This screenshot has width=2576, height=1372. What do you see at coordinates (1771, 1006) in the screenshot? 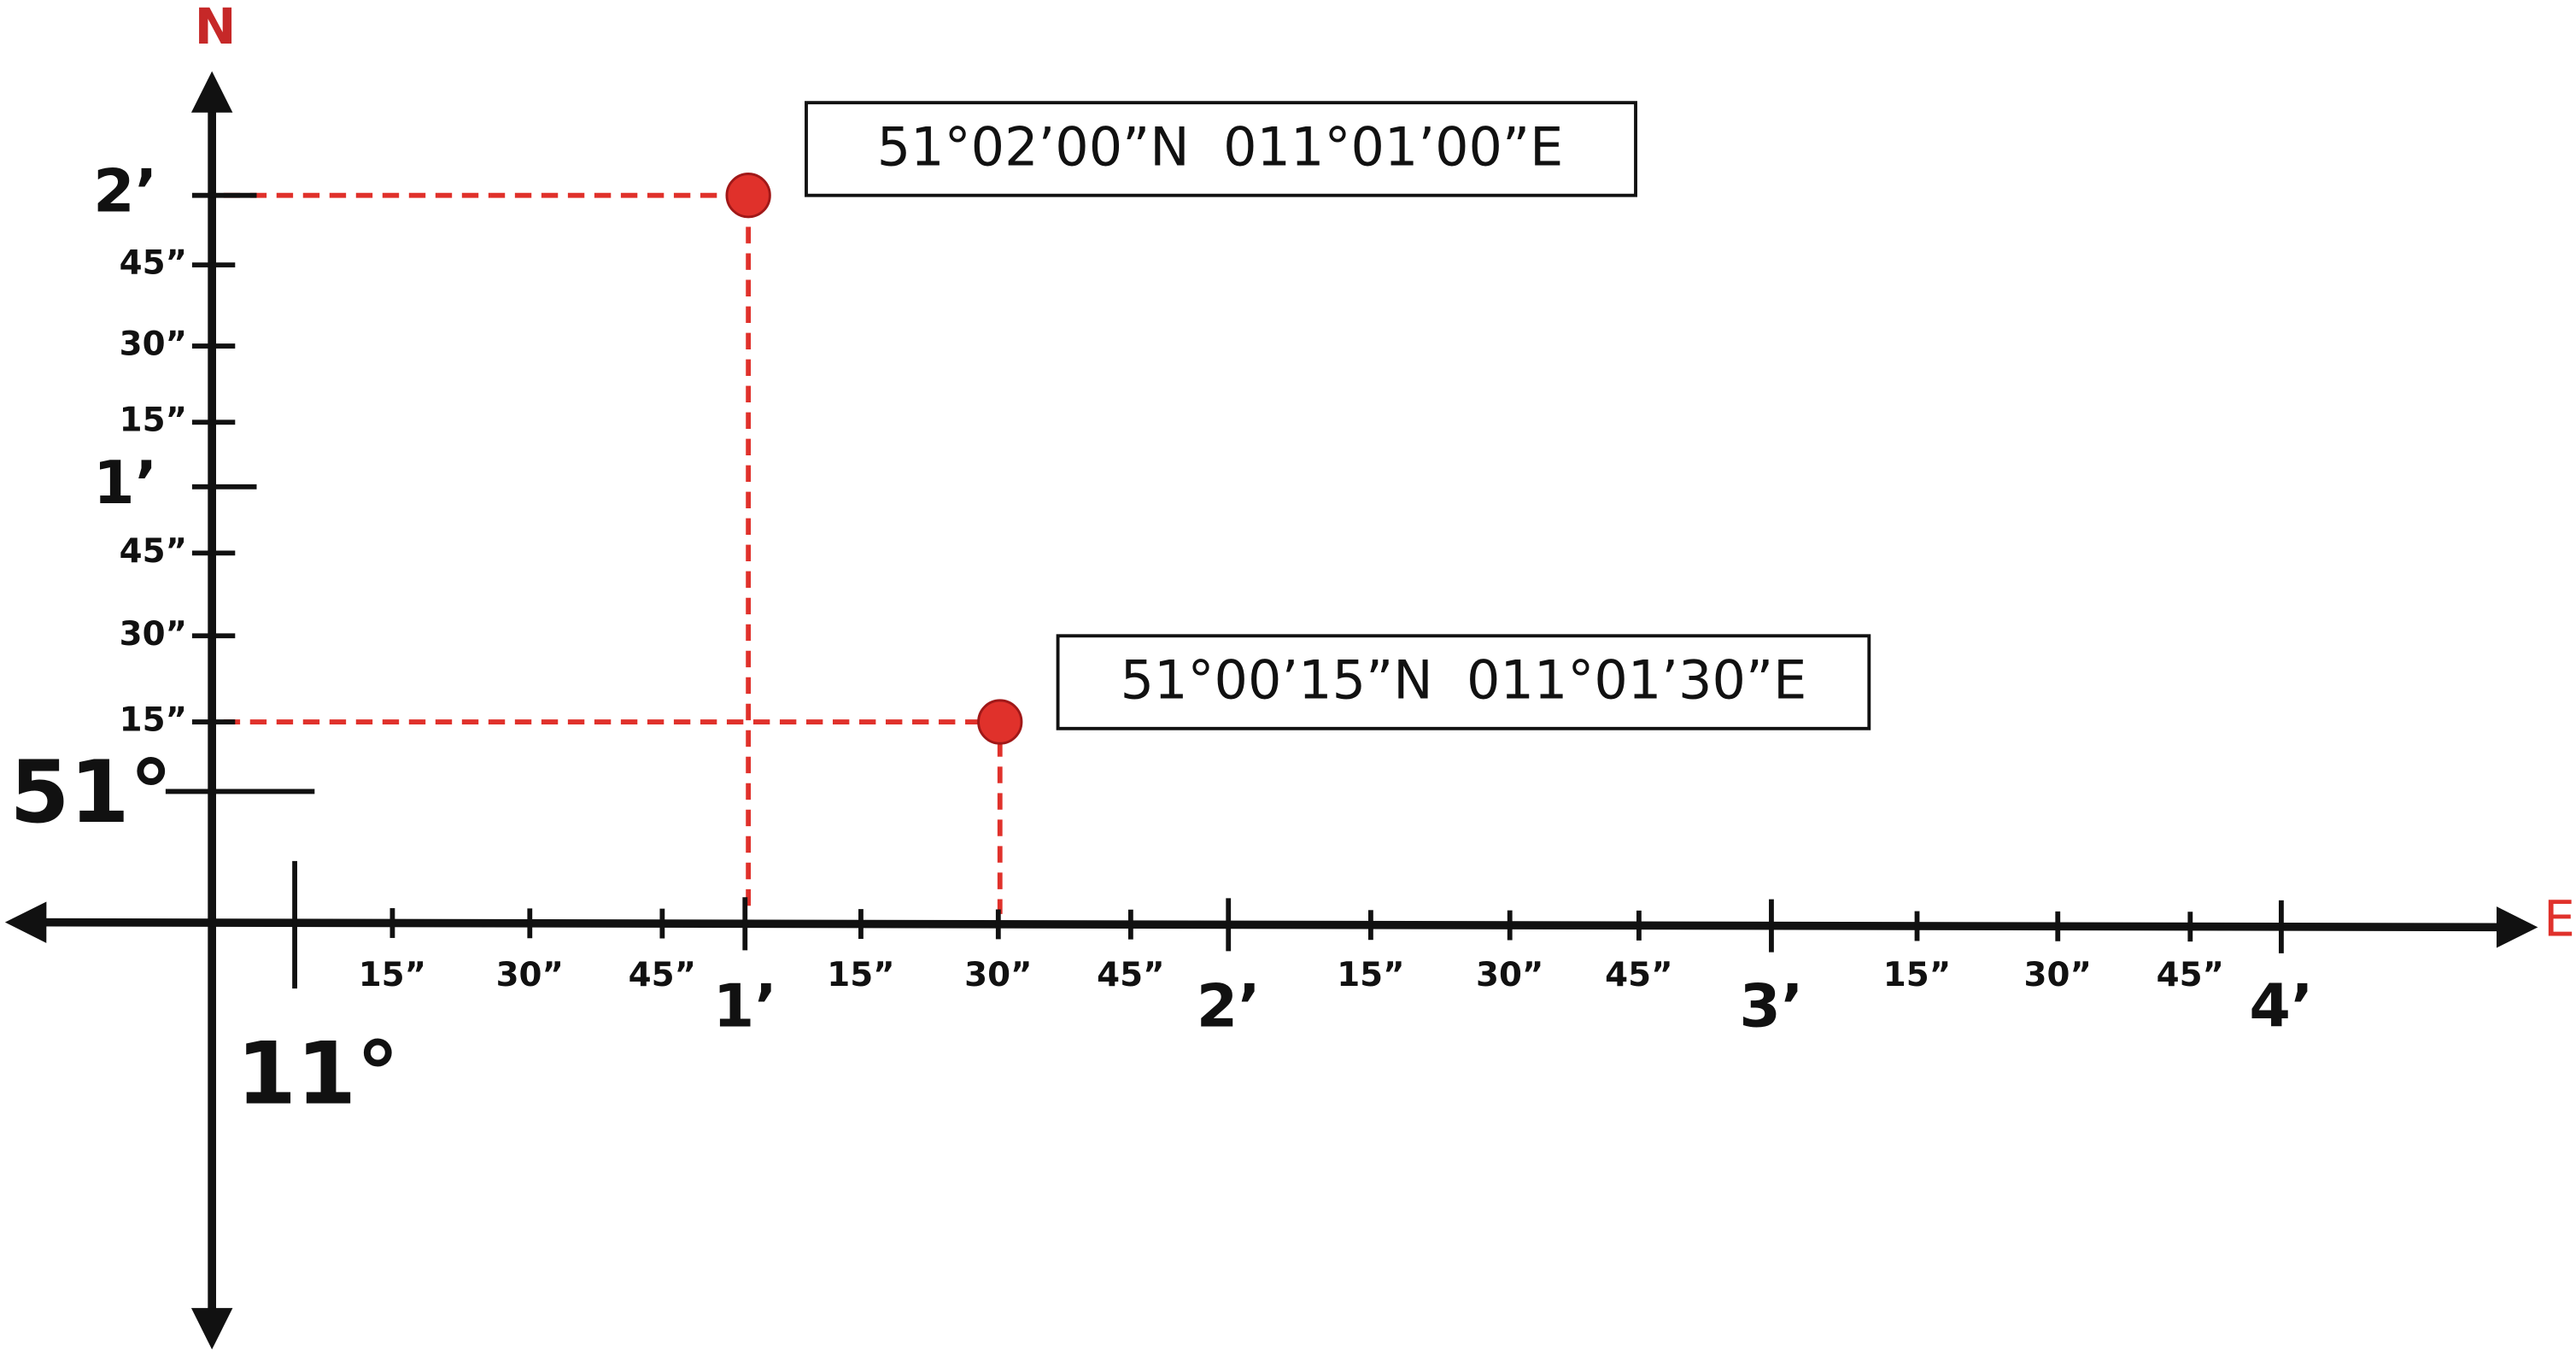
I see `x-tick-label: 3’` at bounding box center [1771, 1006].